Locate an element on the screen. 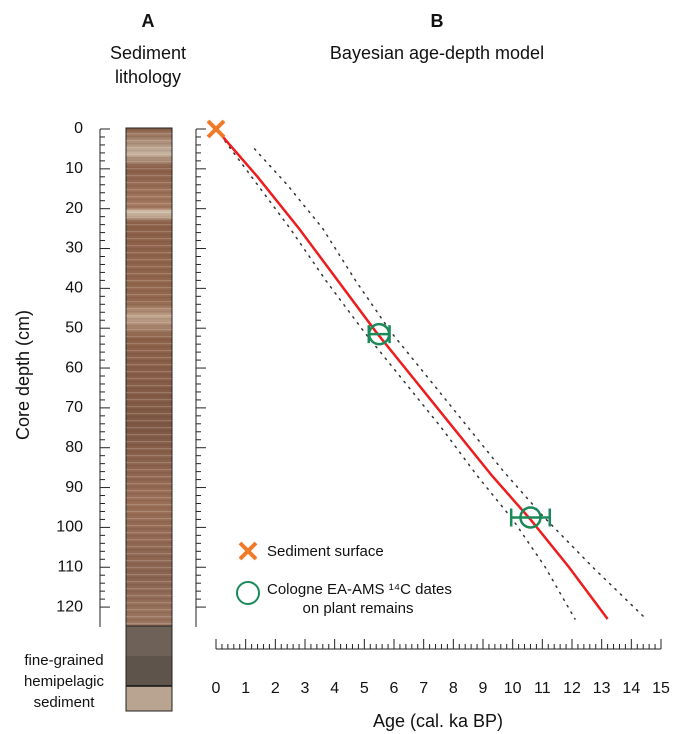 The height and width of the screenshot is (734, 675). x-tick-label: 15 is located at coordinates (661, 688).